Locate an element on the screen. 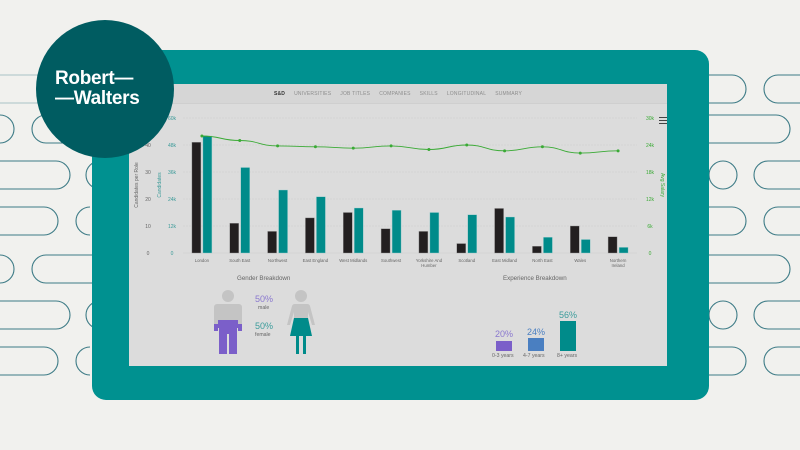 This screenshot has width=800, height=450. logo-line-1: Robert— is located at coordinates (94, 78).